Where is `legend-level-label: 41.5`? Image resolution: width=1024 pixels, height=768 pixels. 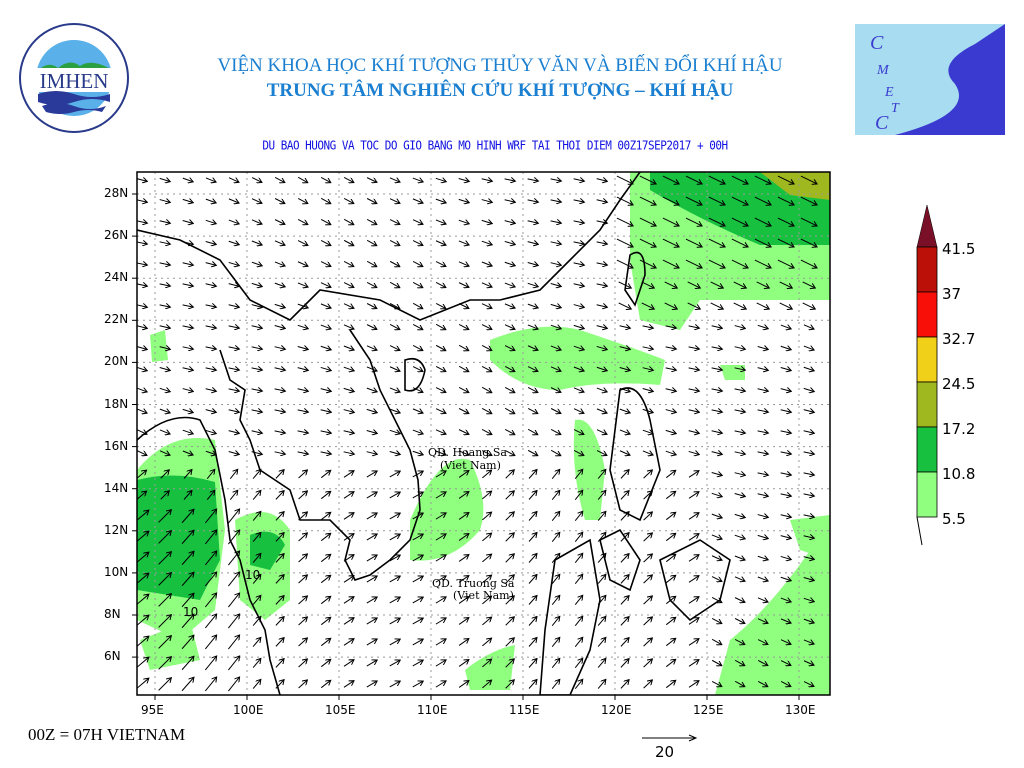 legend-level-label: 41.5 is located at coordinates (959, 249).